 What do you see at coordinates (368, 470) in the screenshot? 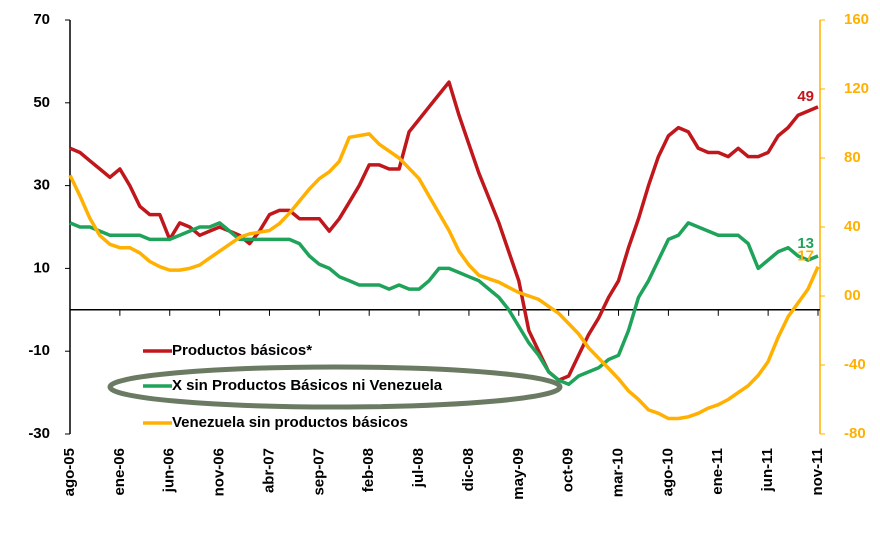
I see `x-tick-label: feb-08` at bounding box center [368, 470].